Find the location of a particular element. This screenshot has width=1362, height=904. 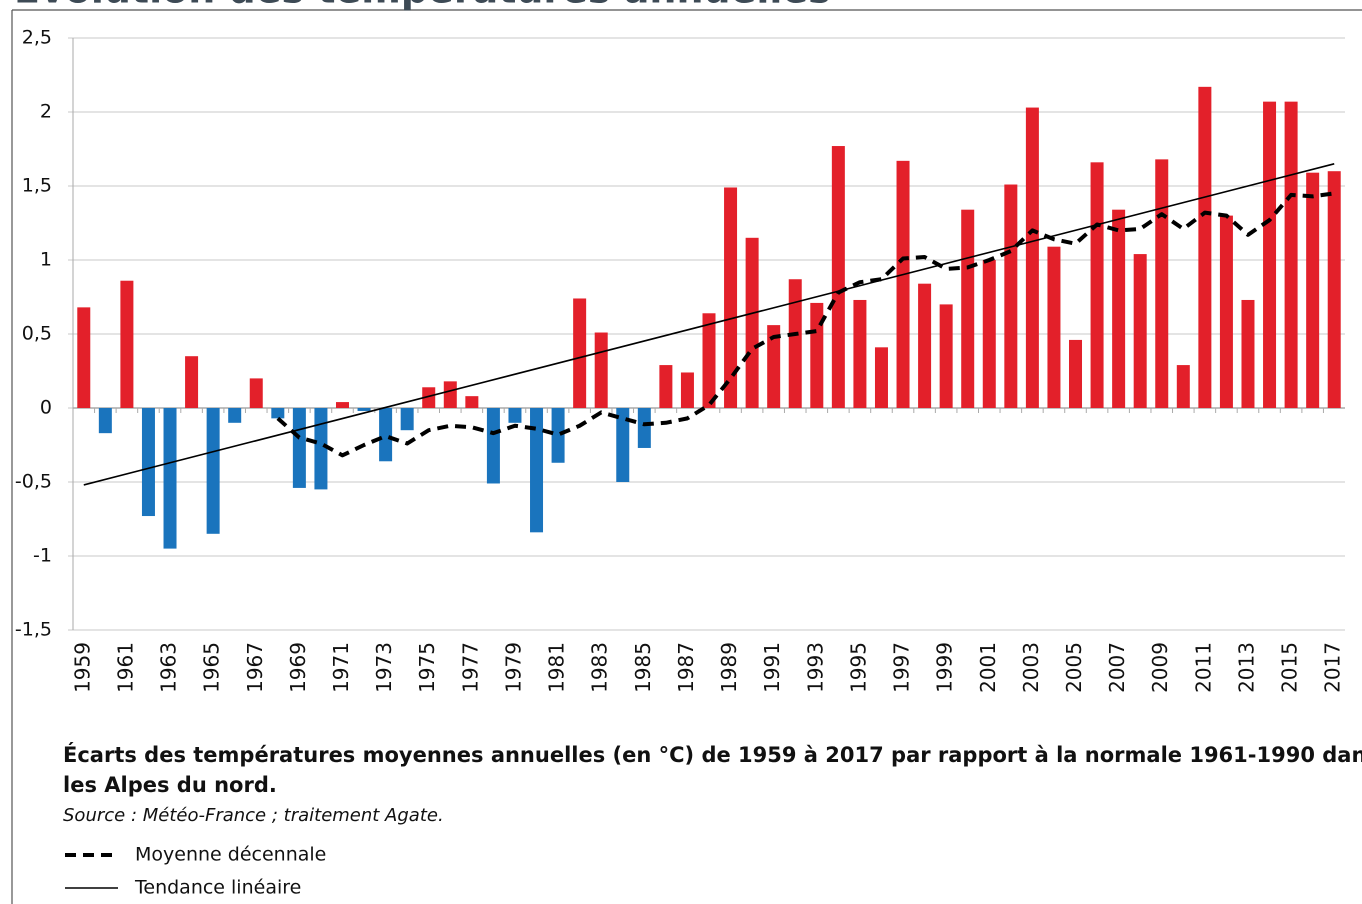

y-tick-label: 2,5 is located at coordinates (37, 38).